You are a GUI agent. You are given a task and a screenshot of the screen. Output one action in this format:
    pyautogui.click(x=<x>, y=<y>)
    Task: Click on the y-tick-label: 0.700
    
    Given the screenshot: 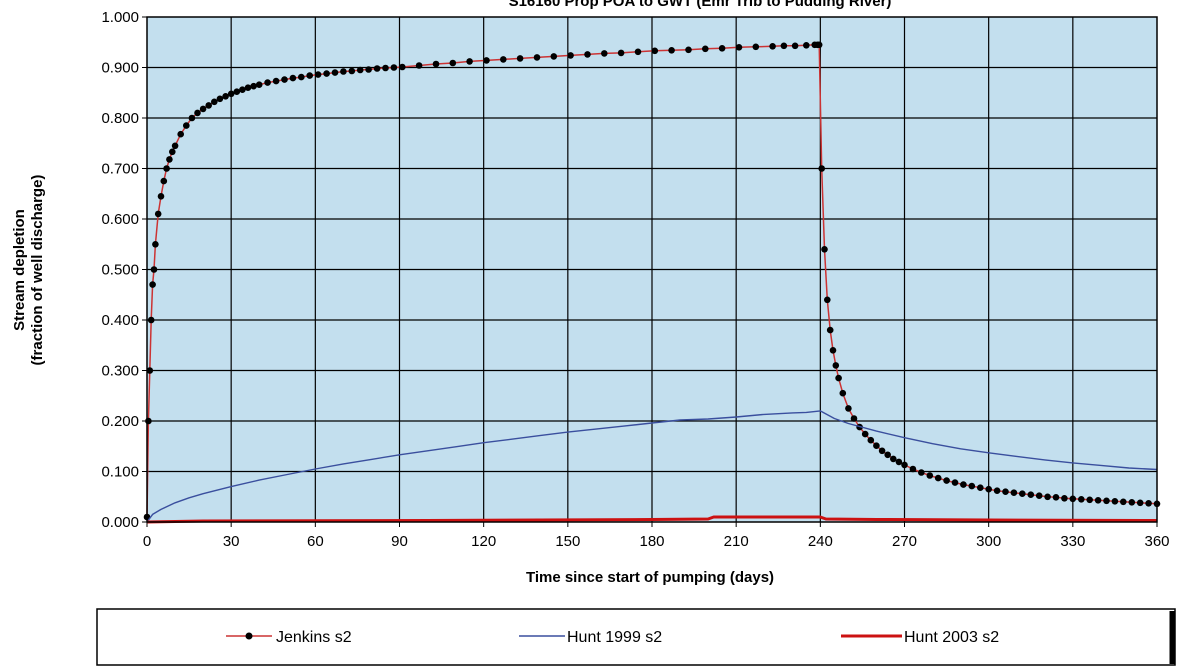 What is the action you would take?
    pyautogui.click(x=120, y=169)
    